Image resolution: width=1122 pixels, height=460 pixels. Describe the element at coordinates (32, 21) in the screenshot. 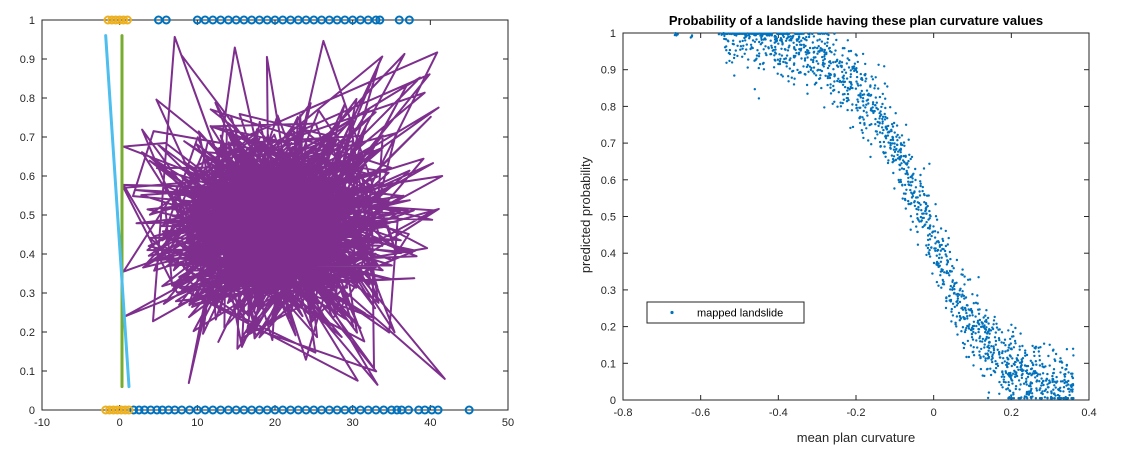

I see `y-tick-label: 1` at that location.